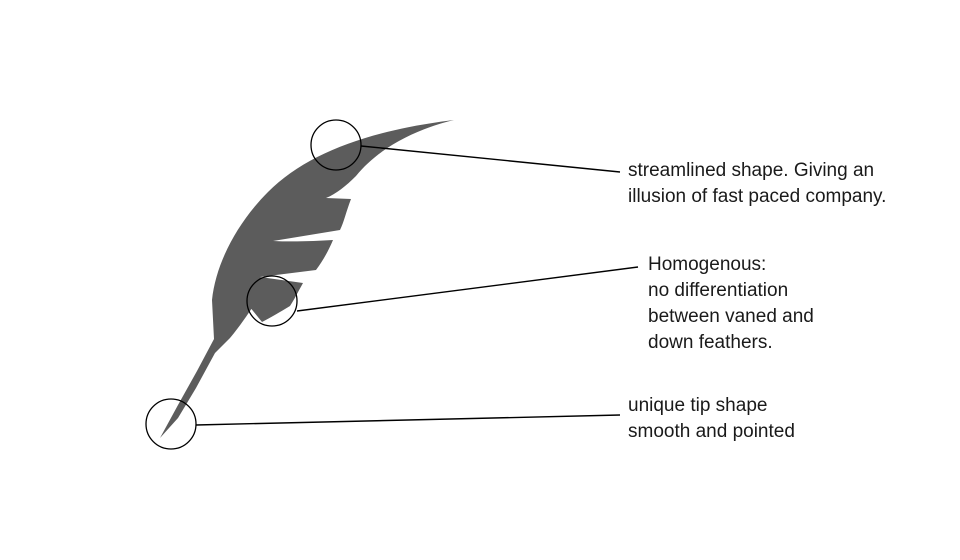  I want to click on annotation-line: illusion of fast paced company., so click(757, 196).